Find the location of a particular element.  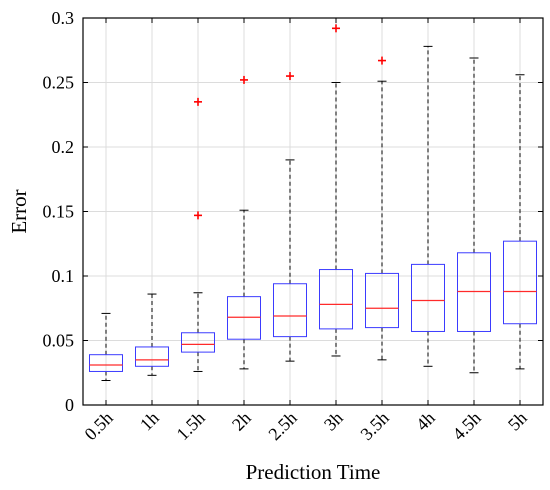

y-tick-label: 0.1 is located at coordinates (63, 276).